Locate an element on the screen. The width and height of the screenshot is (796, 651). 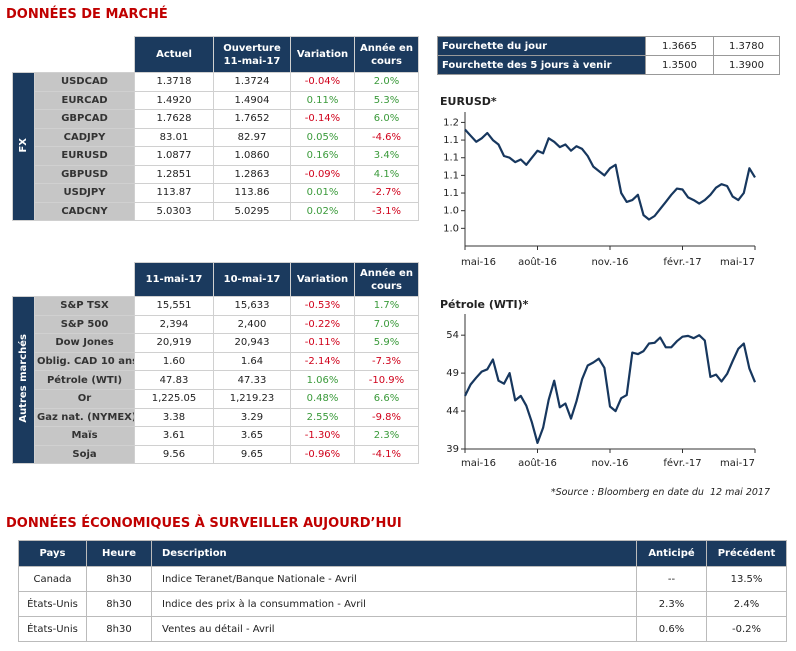
column-header: Année en cours is located at coordinates (386, 54).